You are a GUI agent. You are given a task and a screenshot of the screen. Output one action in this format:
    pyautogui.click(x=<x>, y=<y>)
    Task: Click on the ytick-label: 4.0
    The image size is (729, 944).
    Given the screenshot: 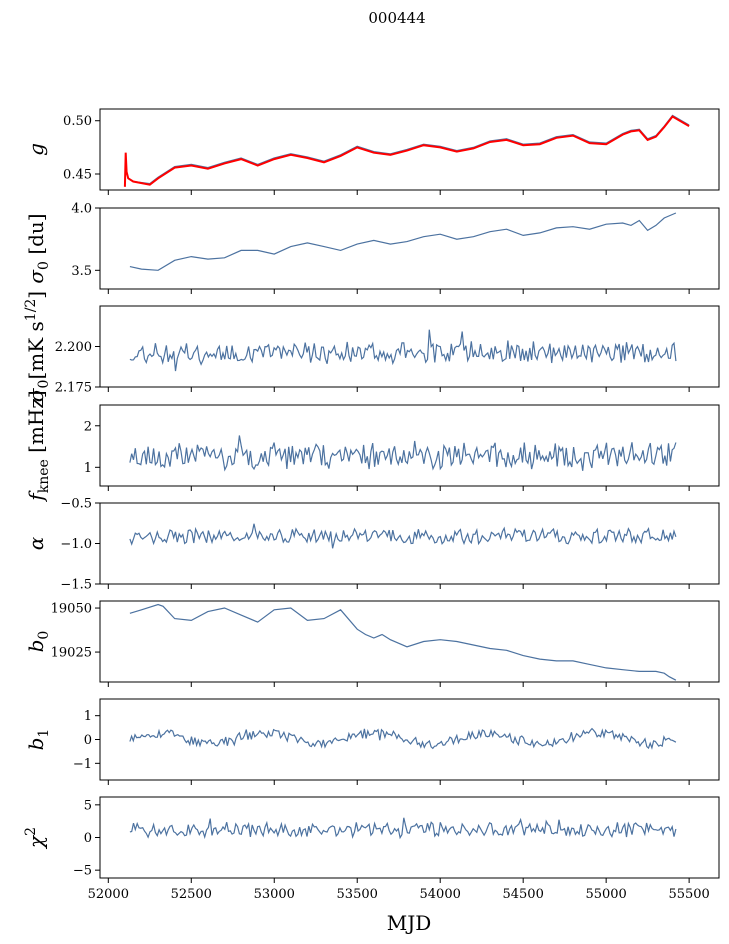 What is the action you would take?
    pyautogui.click(x=81, y=209)
    